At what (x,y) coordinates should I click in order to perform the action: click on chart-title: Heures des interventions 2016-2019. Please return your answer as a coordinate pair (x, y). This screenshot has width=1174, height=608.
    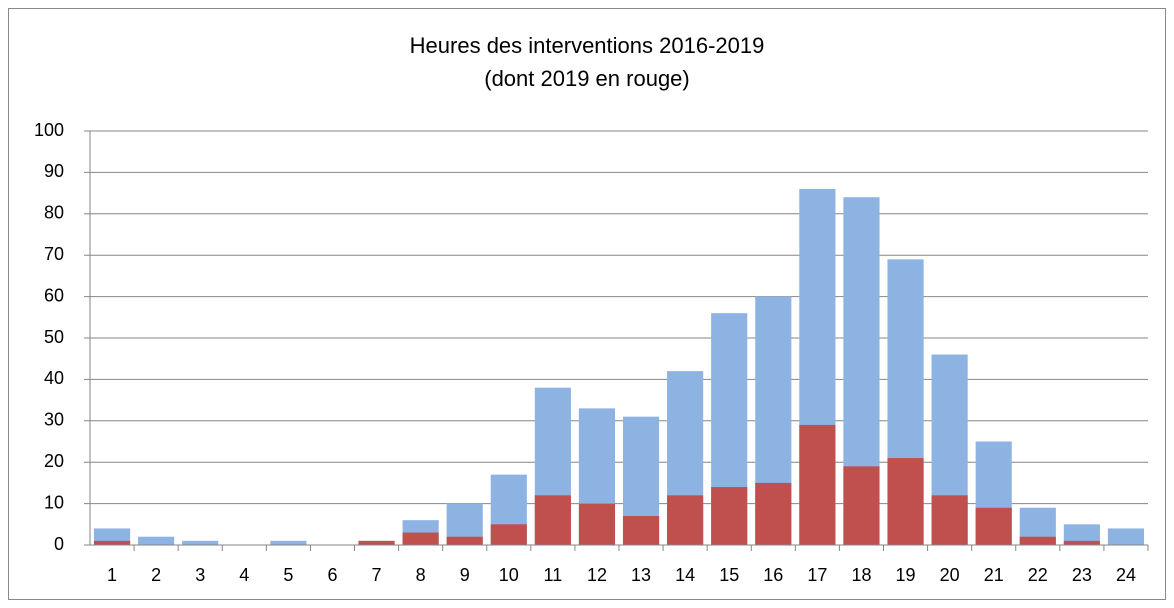
    Looking at the image, I should click on (587, 45).